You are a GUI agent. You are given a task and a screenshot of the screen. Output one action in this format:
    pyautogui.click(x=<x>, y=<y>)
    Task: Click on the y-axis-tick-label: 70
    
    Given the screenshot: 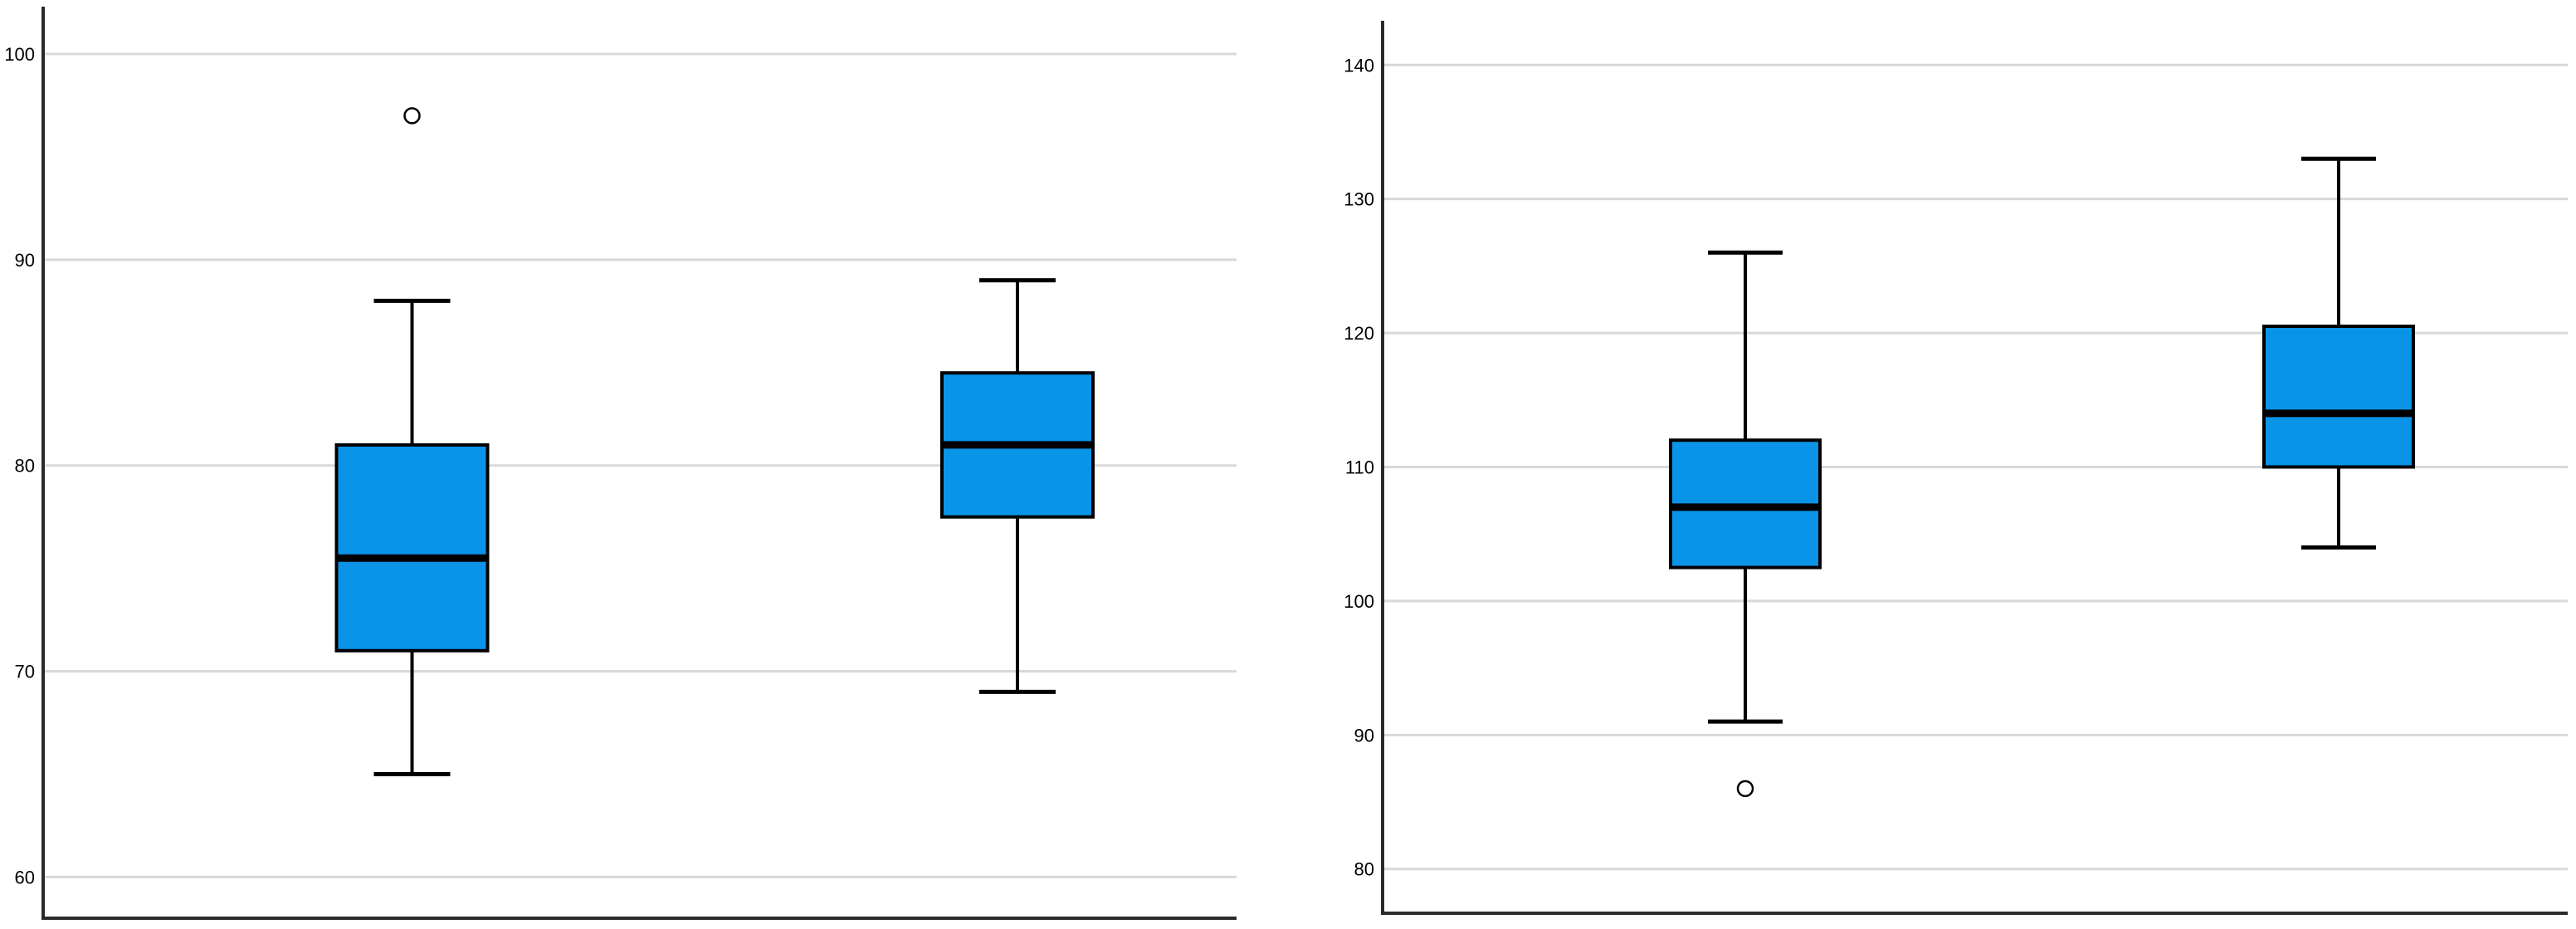 What is the action you would take?
    pyautogui.click(x=25, y=672)
    